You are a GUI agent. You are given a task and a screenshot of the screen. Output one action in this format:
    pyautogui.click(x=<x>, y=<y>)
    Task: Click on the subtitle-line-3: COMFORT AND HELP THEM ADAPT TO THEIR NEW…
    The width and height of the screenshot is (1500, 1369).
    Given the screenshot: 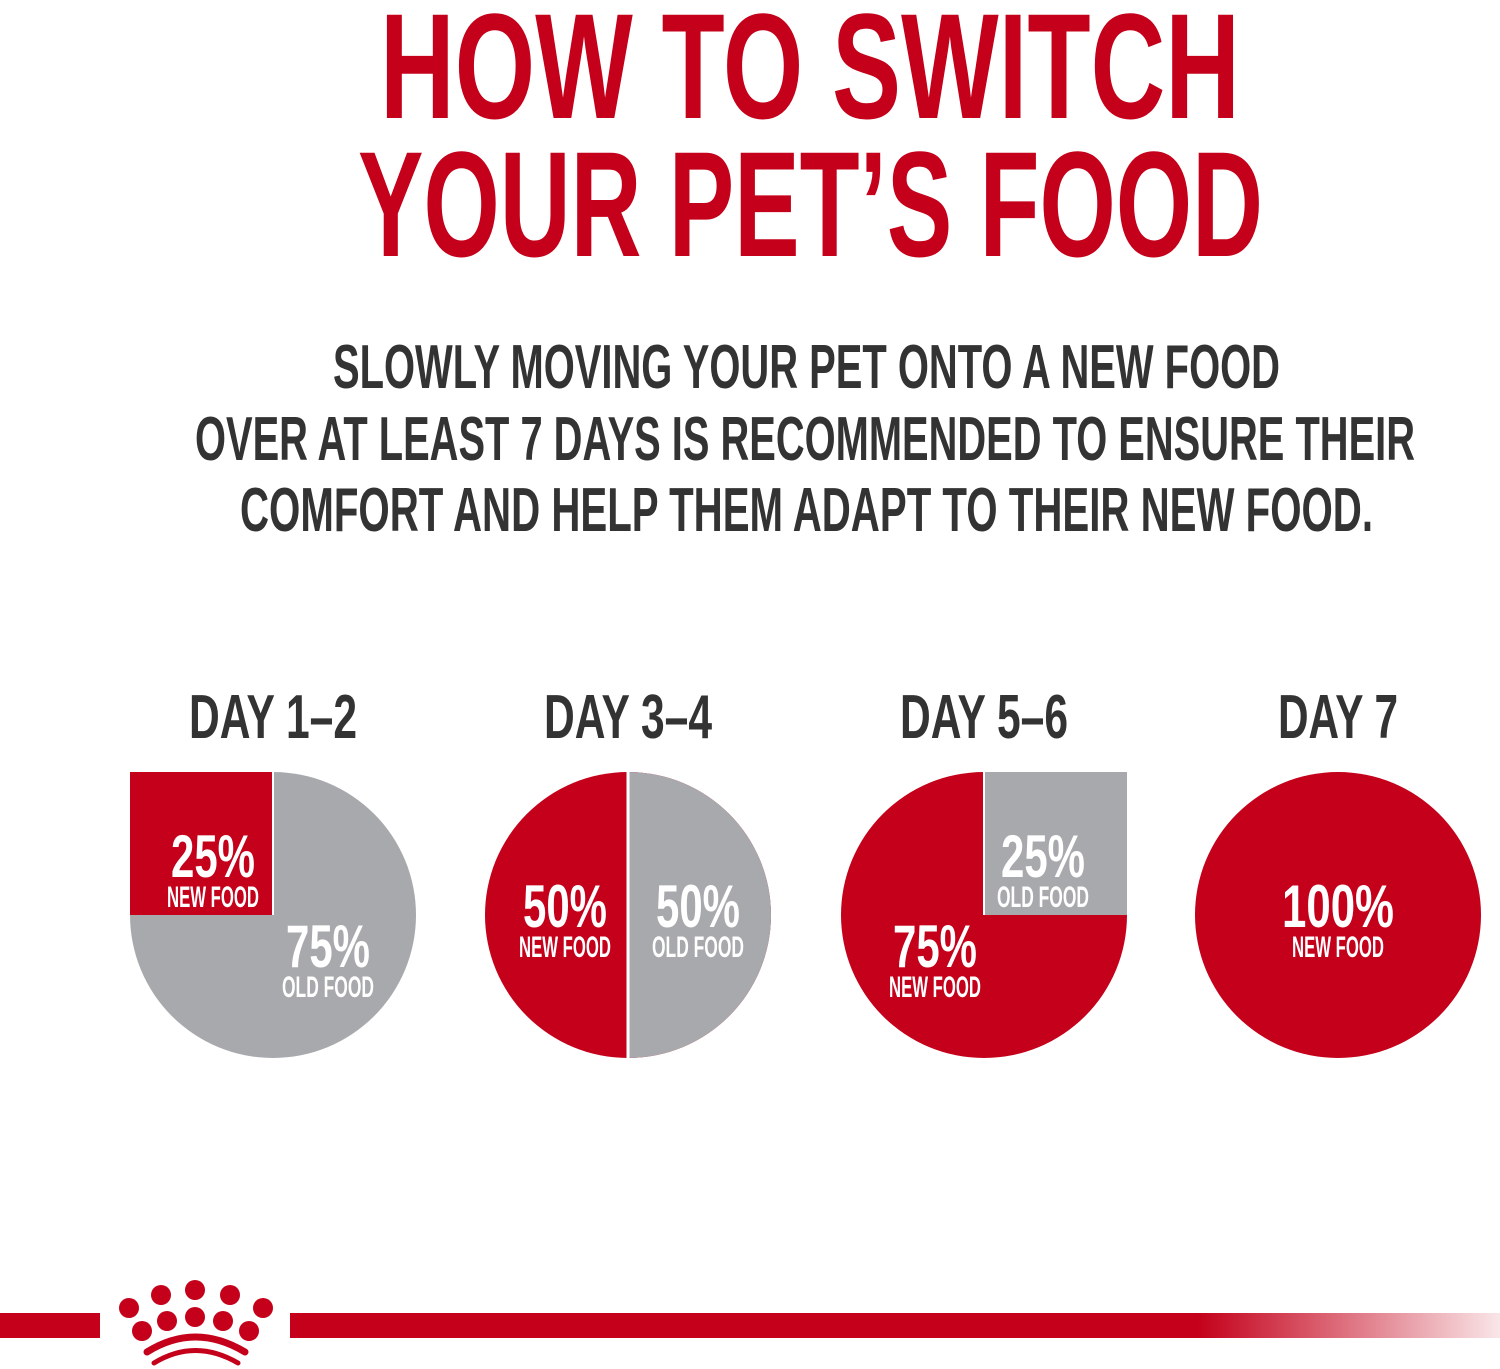 What is the action you would take?
    pyautogui.click(x=806, y=510)
    